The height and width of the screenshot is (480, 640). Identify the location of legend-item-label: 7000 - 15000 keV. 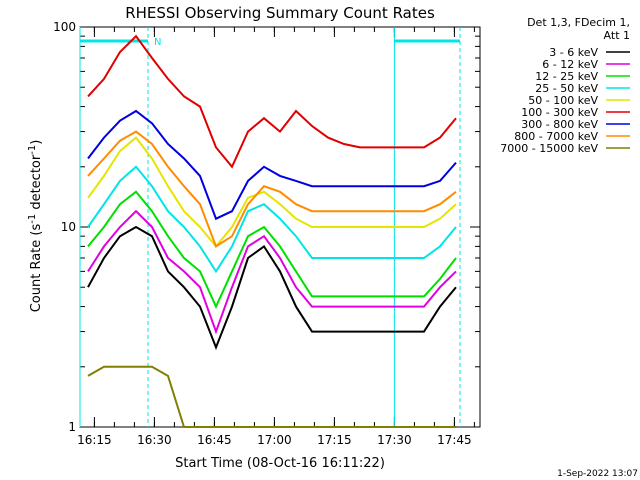
(549, 148).